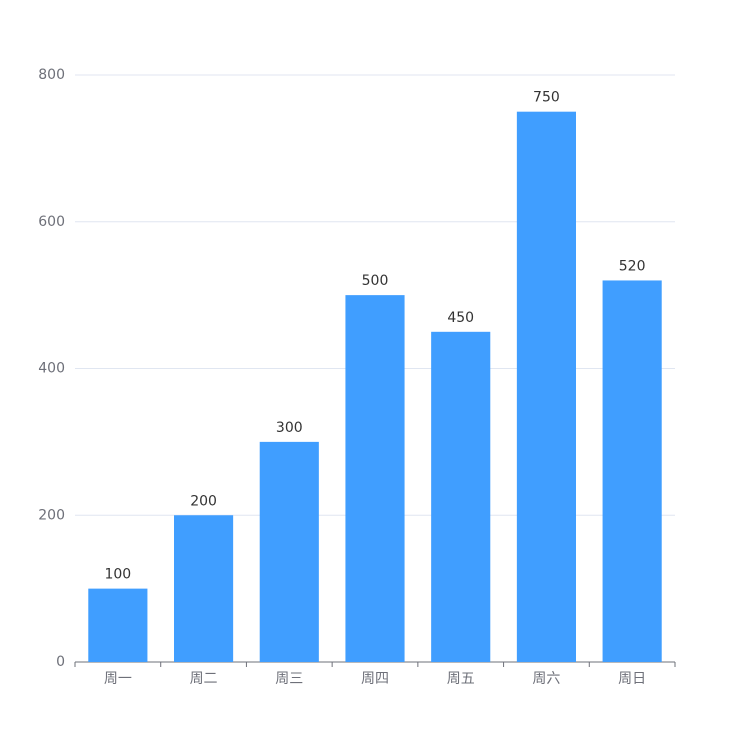 This screenshot has width=750, height=750. I want to click on value-label: 520, so click(632, 266).